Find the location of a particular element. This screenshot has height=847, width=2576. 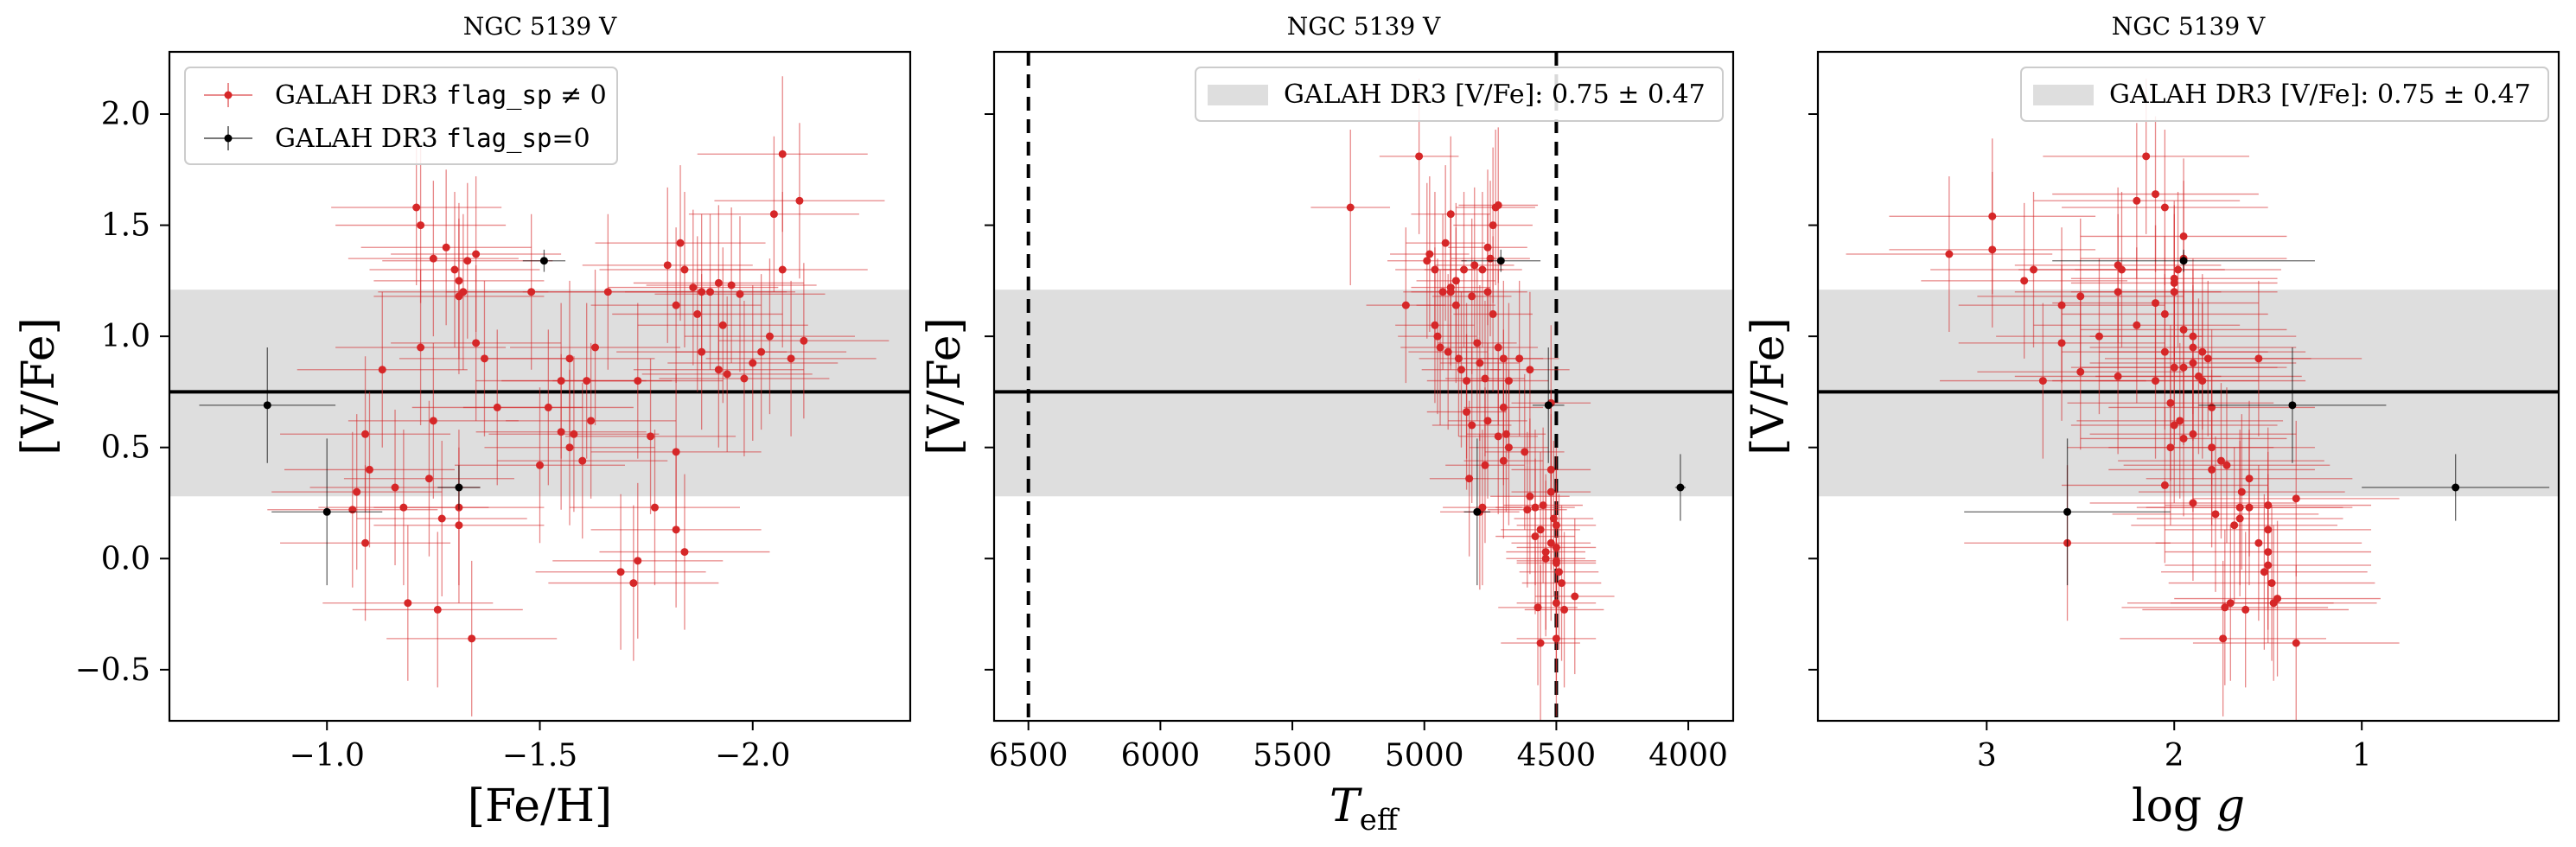

panel-title: NGC 5139 V is located at coordinates (1364, 26).